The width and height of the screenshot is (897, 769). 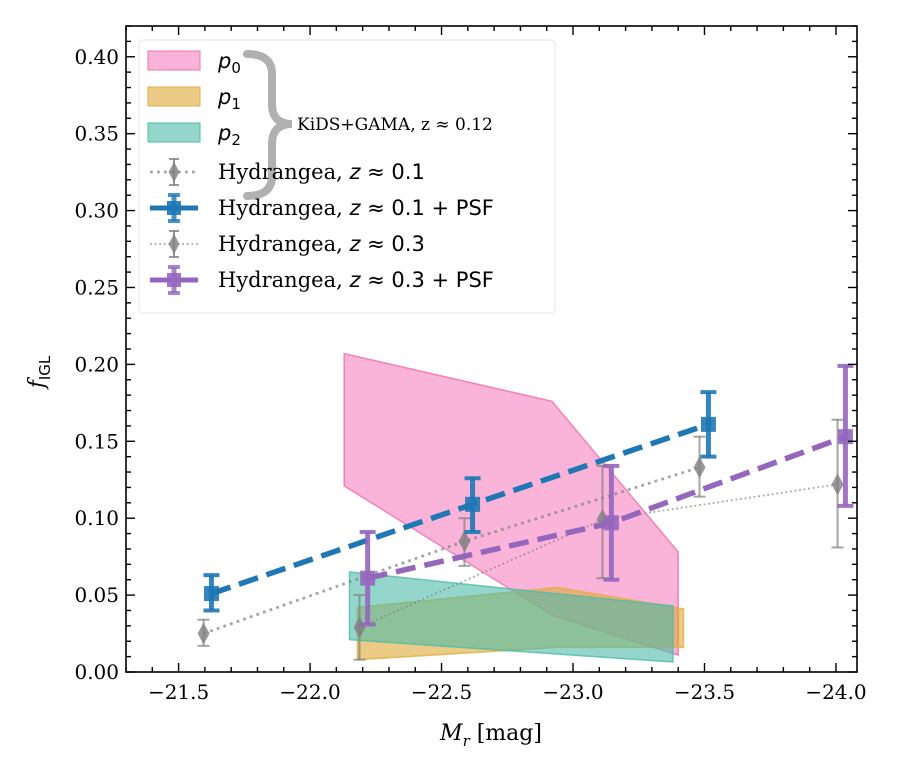 I want to click on legend-label-p0: p0, so click(x=229, y=63).